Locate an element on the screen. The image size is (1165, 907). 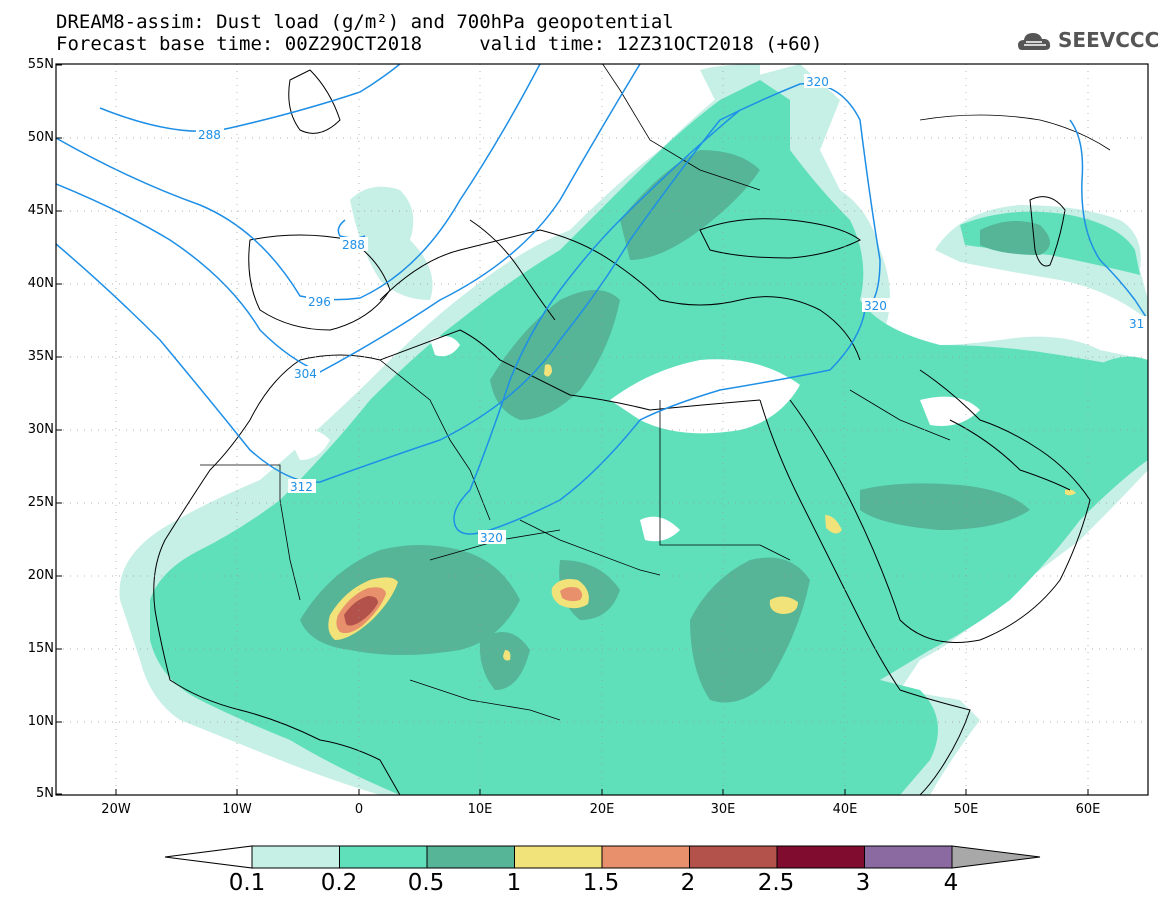
lon-label-40e: 40E is located at coordinates (845, 809).